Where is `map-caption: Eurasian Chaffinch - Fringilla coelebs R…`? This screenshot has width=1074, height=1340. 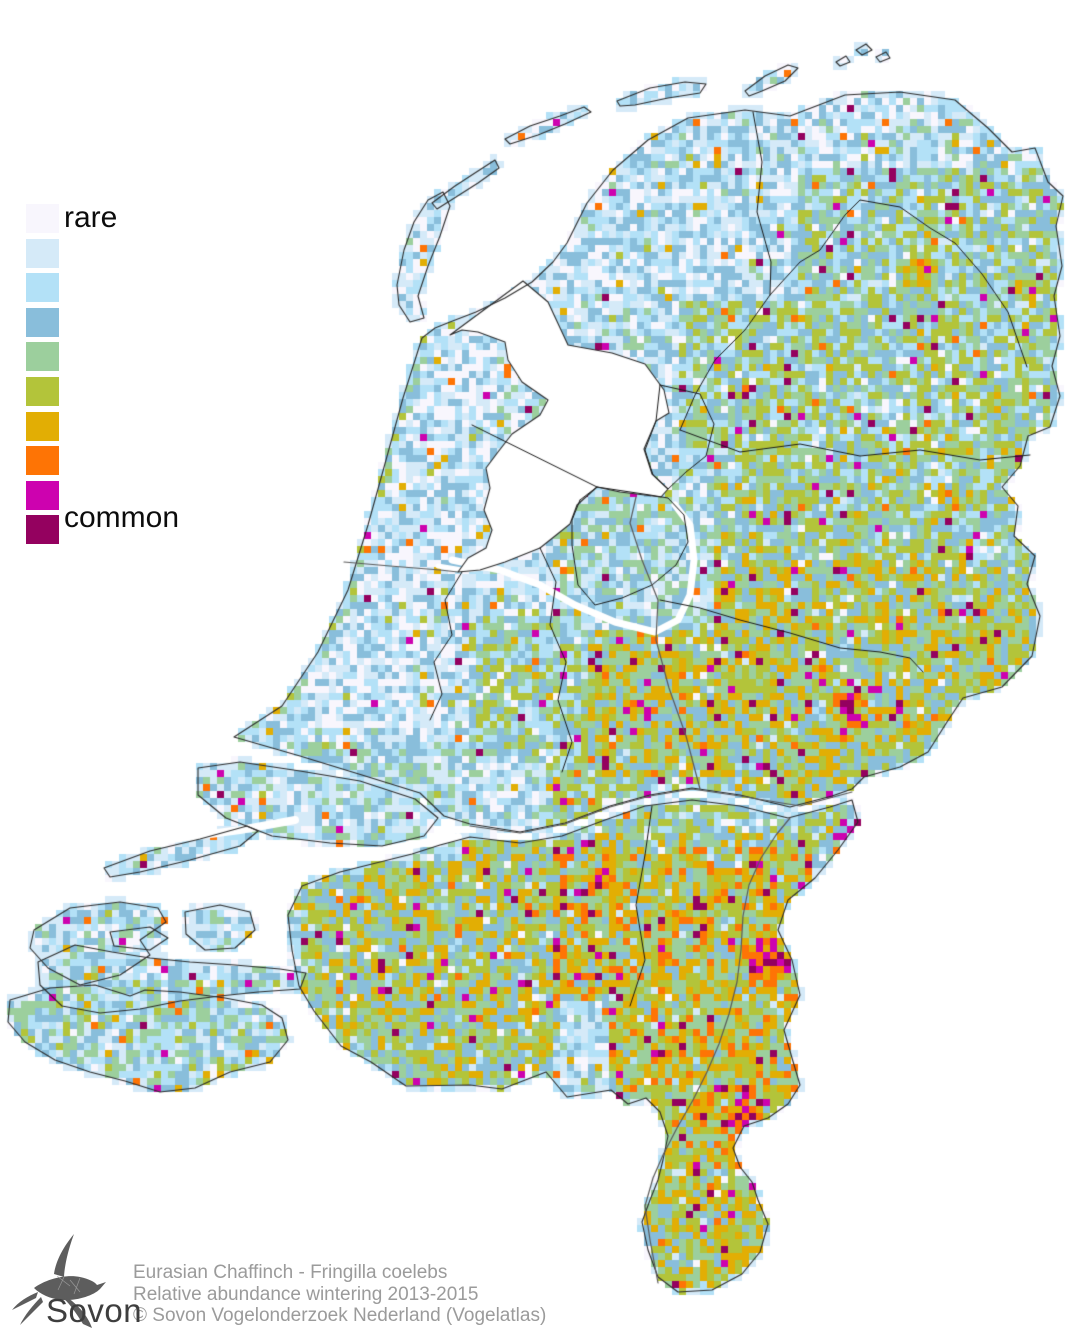
map-caption: Eurasian Chaffinch - Fringilla coelebs R… is located at coordinates (339, 1294).